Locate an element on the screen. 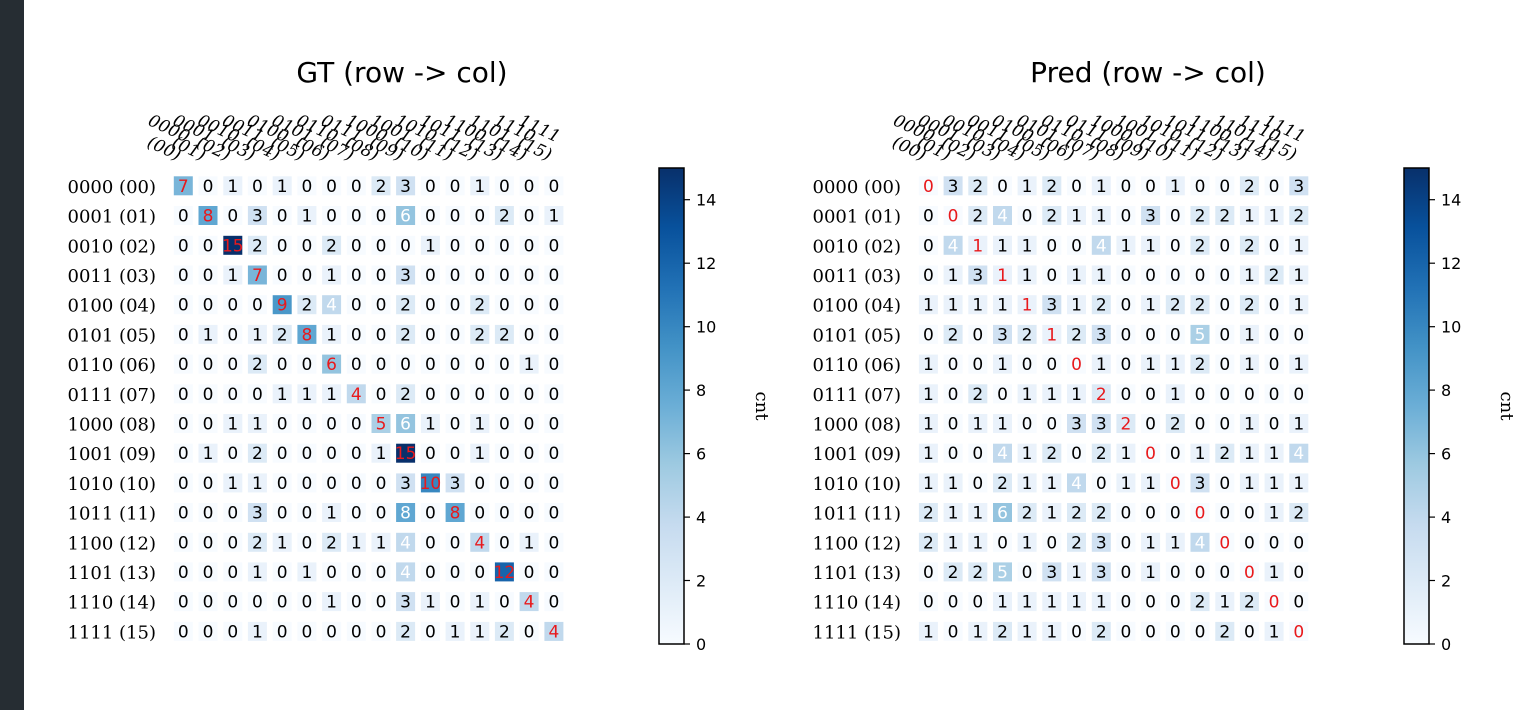  colorbar-gradient is located at coordinates (671, 406).